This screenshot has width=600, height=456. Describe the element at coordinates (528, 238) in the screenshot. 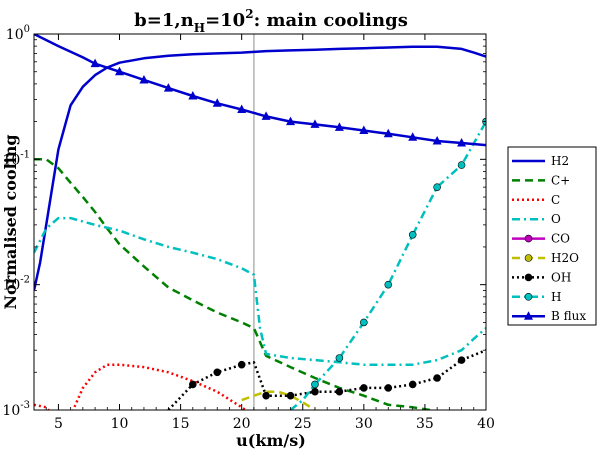

I see `legend-marker-co` at that location.